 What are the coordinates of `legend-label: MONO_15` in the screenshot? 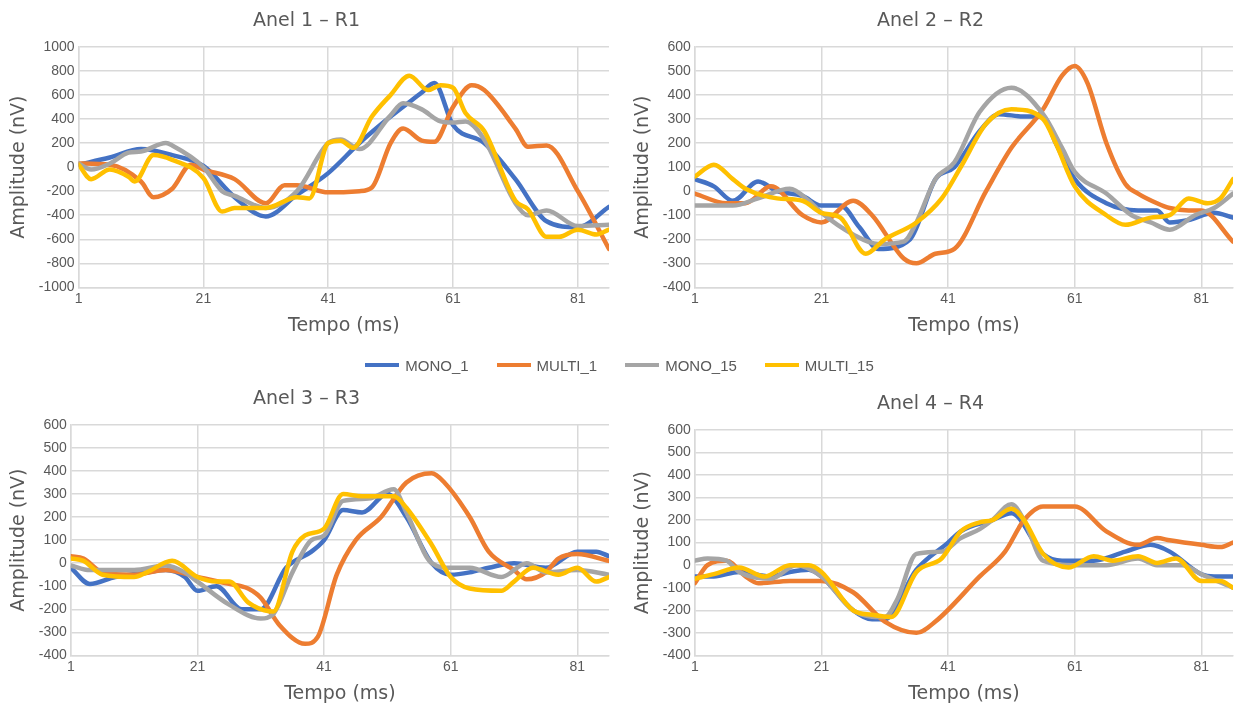 It's located at (701, 365).